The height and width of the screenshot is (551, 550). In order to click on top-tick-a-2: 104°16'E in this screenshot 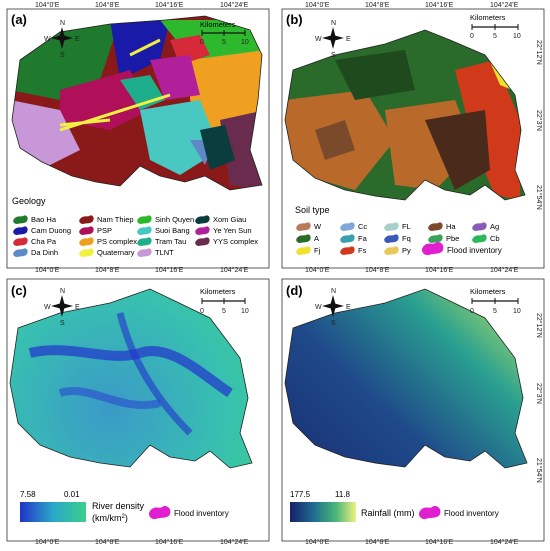, I will do `click(169, 5)`.